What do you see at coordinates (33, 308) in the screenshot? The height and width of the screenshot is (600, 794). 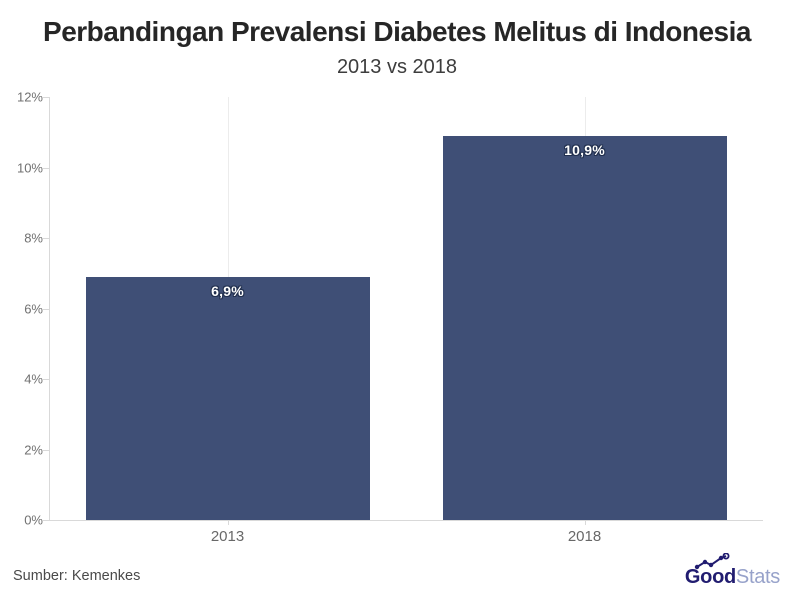 I see `y-tick-label: 6%` at bounding box center [33, 308].